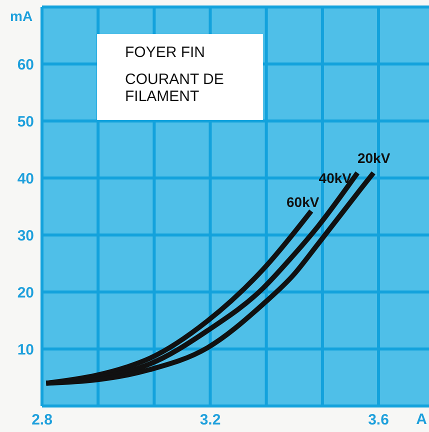  I want to click on text-box: FOYER FIN COURANT DE FILAMENT, so click(180, 77).